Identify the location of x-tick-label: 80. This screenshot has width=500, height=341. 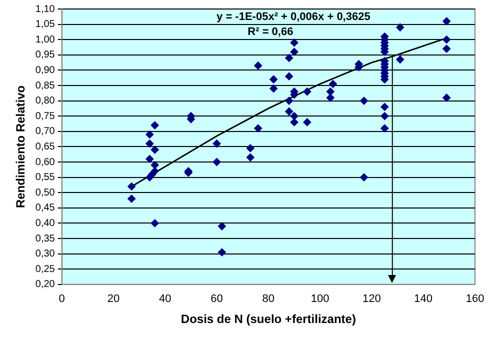
(268, 299).